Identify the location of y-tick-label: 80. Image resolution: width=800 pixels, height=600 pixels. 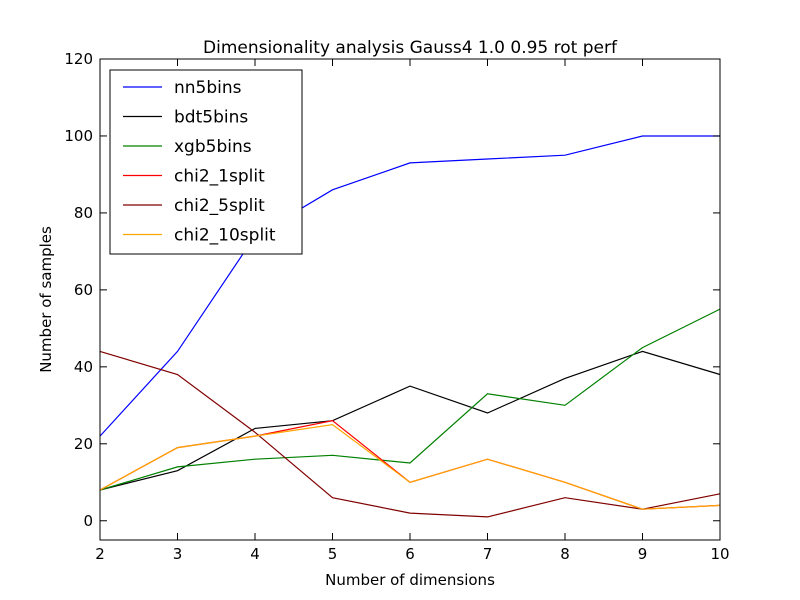
(83, 213).